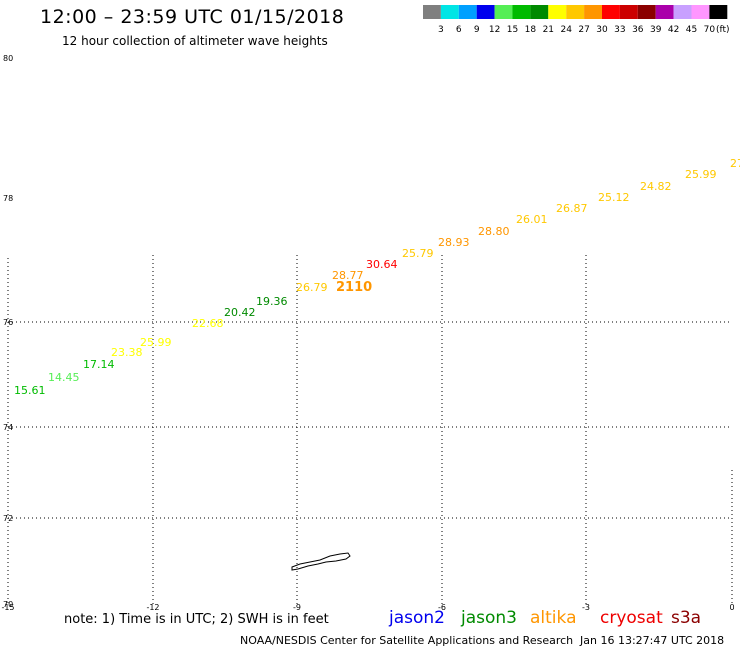 The image size is (740, 650). Describe the element at coordinates (548, 30) in the screenshot. I see `legend-tick-label: 21` at that location.